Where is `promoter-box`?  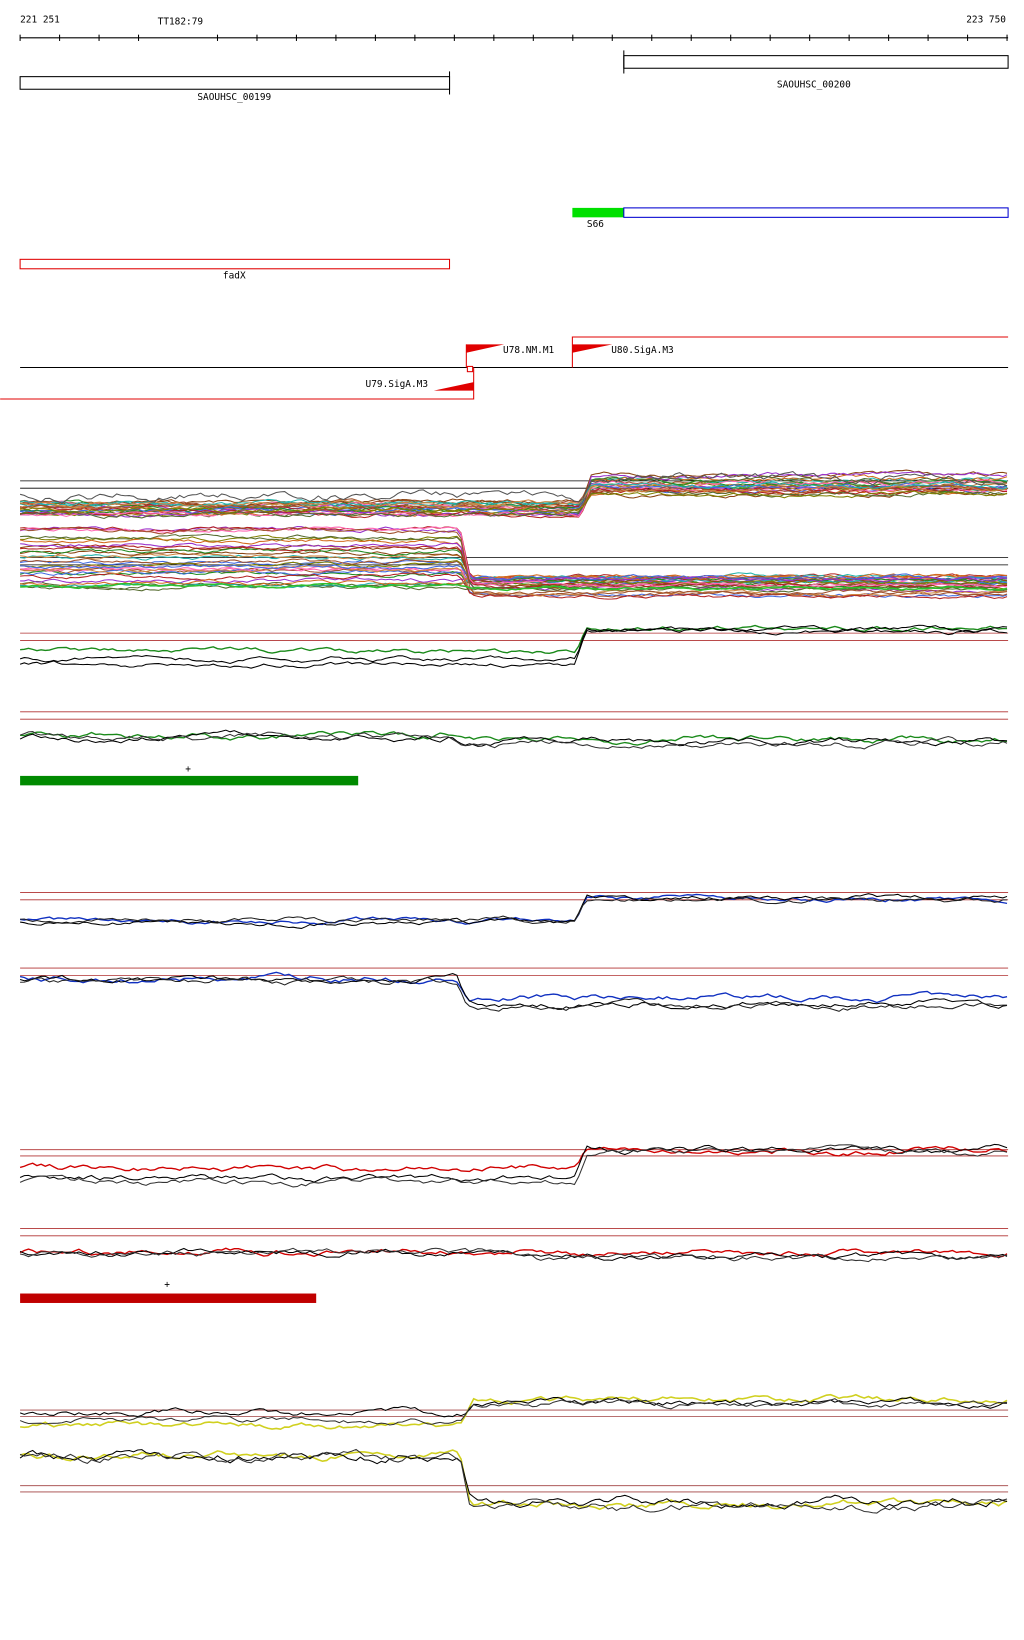 promoter-box is located at coordinates (470, 369).